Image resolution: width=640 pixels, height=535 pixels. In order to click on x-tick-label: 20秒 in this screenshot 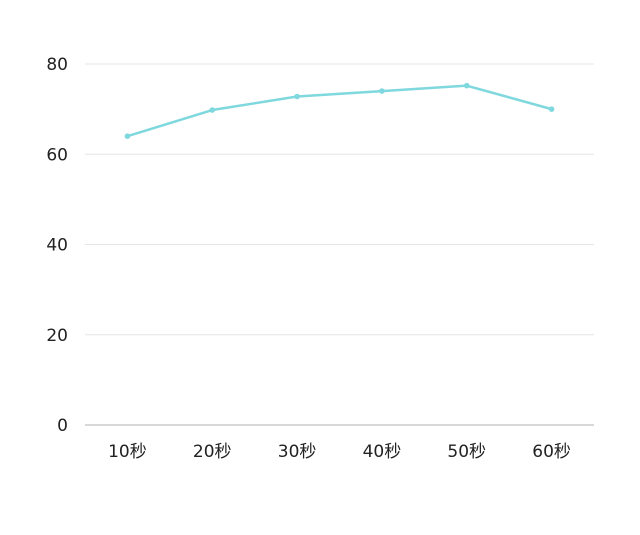, I will do `click(212, 452)`.